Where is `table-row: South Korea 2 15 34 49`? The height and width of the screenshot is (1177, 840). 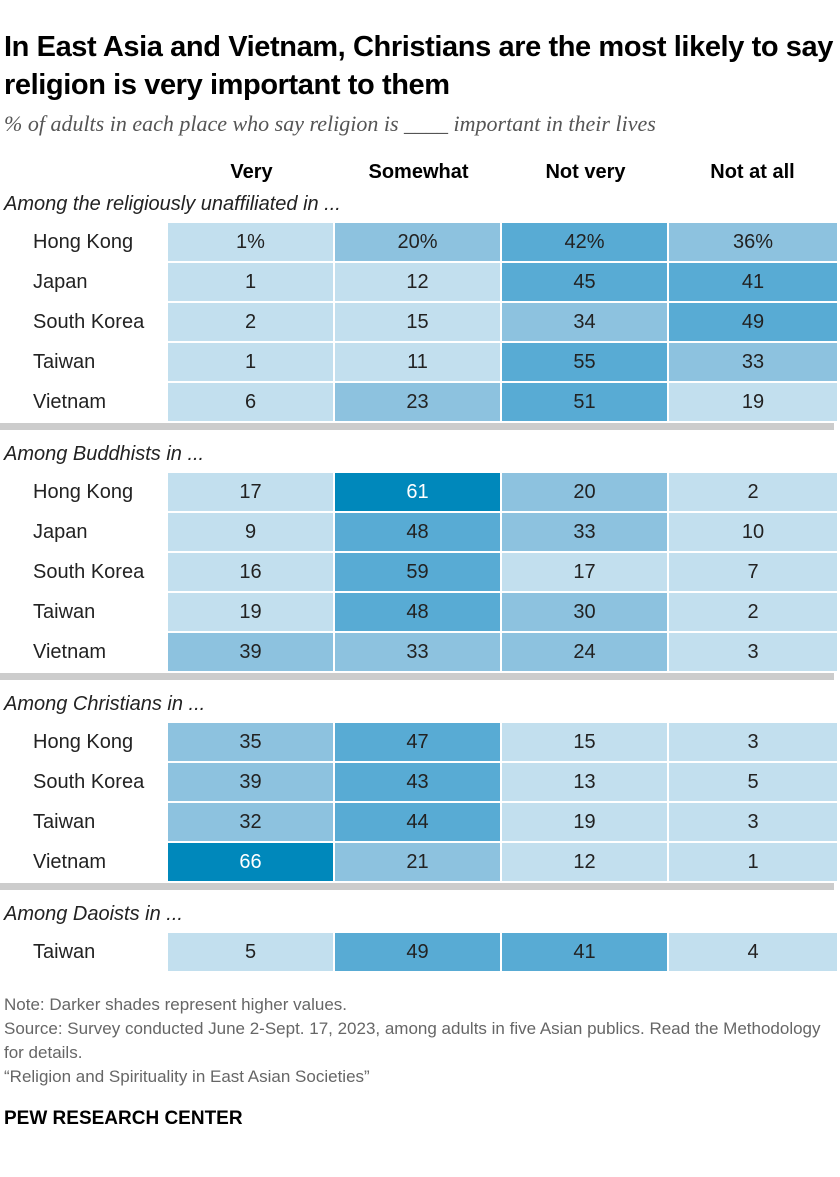
table-row: South Korea 2 15 34 49 is located at coordinates (421, 323).